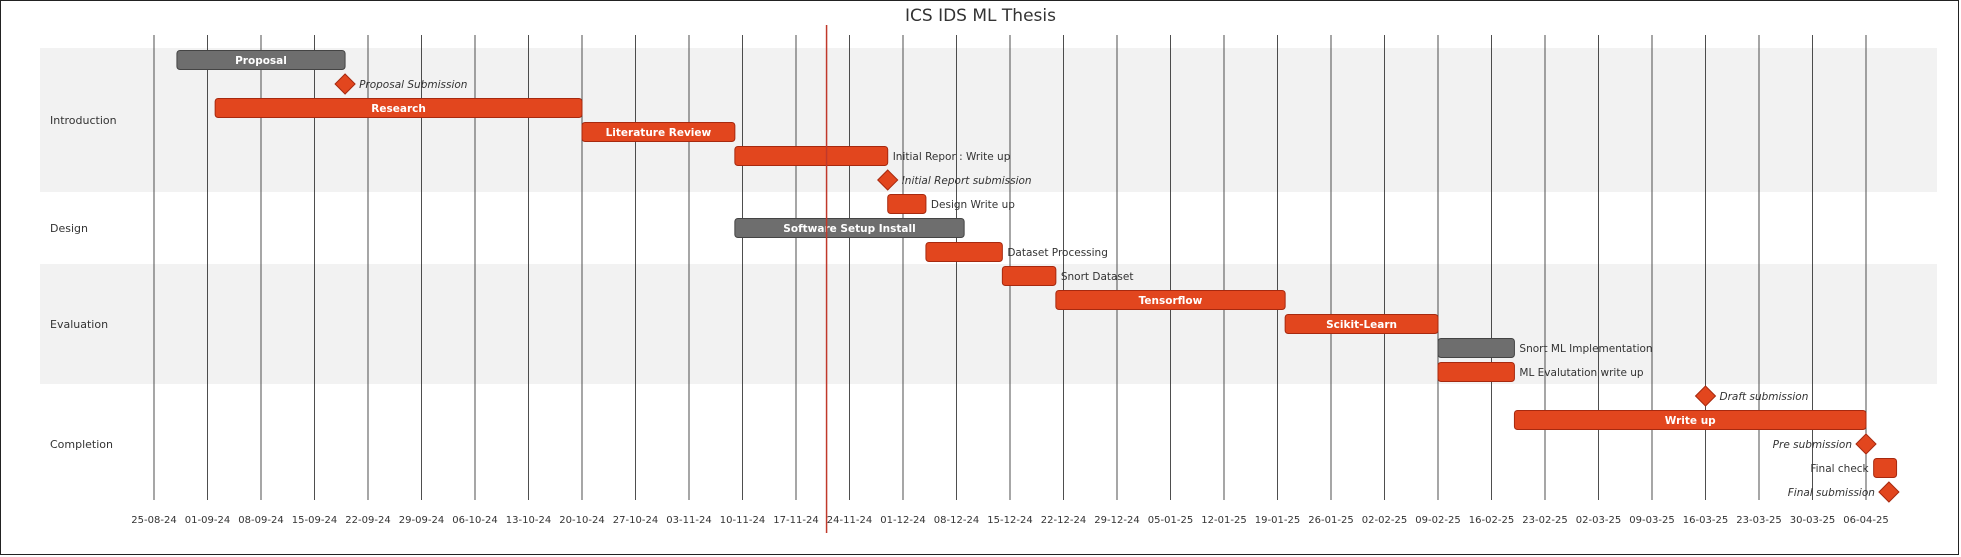 The width and height of the screenshot is (1961, 557). Describe the element at coordinates (1705, 520) in the screenshot. I see `x-tick-label: 16-03-25` at that location.